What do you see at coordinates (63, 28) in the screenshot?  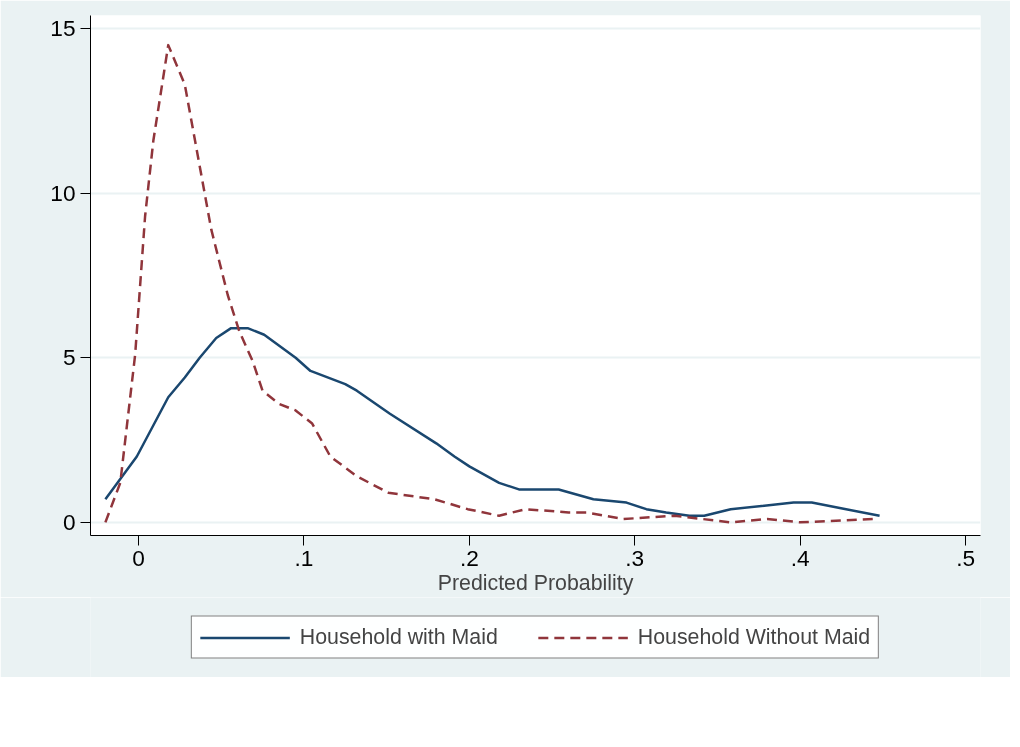 I see `y-tick-label: 15` at bounding box center [63, 28].